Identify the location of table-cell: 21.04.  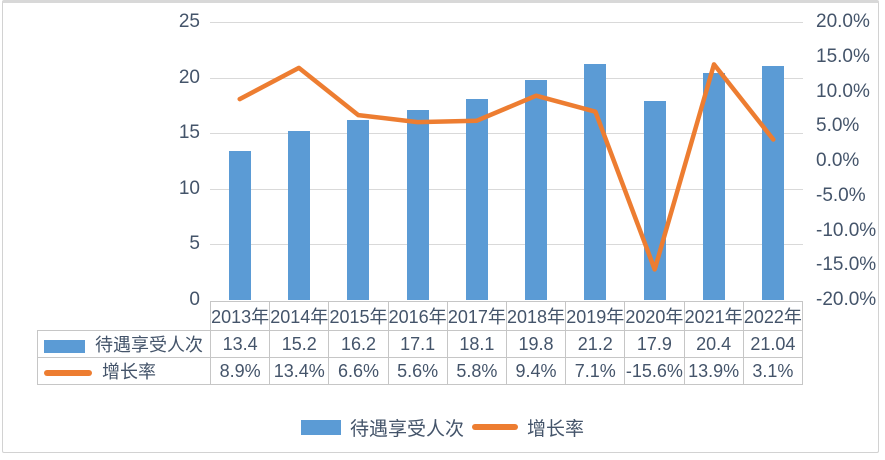
(773, 344).